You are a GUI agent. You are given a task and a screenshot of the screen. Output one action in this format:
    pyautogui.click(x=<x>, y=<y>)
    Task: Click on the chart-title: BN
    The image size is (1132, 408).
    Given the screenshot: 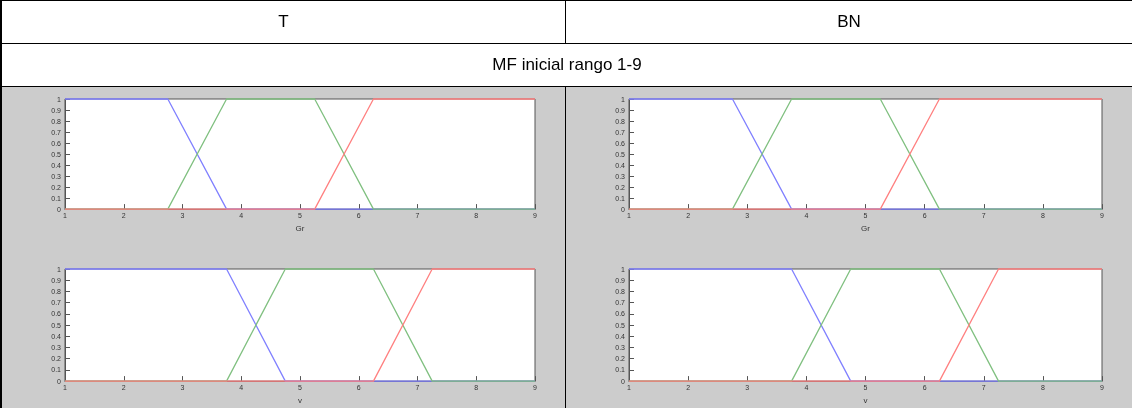 What is the action you would take?
    pyautogui.click(x=849, y=22)
    